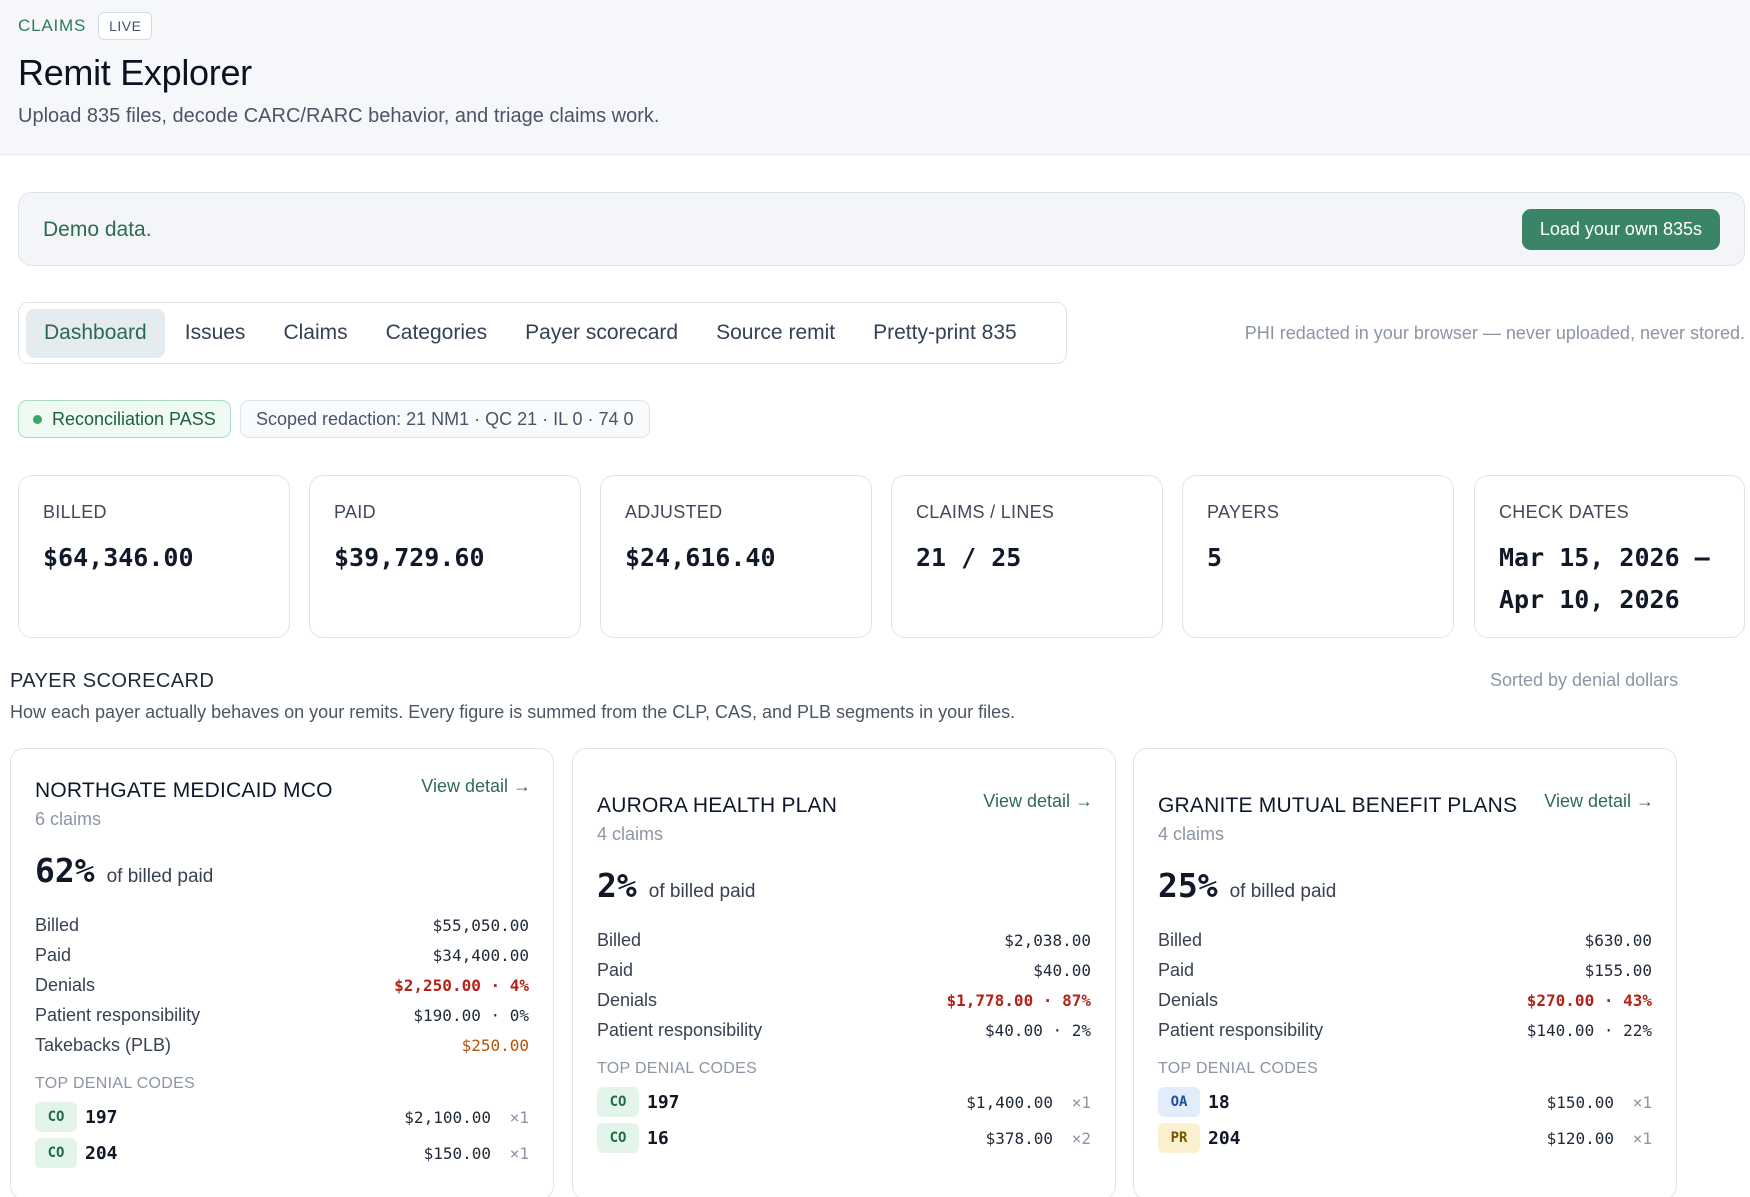 The height and width of the screenshot is (1197, 1750). Describe the element at coordinates (101, 1153) in the screenshot. I see `denial-code: 204` at that location.